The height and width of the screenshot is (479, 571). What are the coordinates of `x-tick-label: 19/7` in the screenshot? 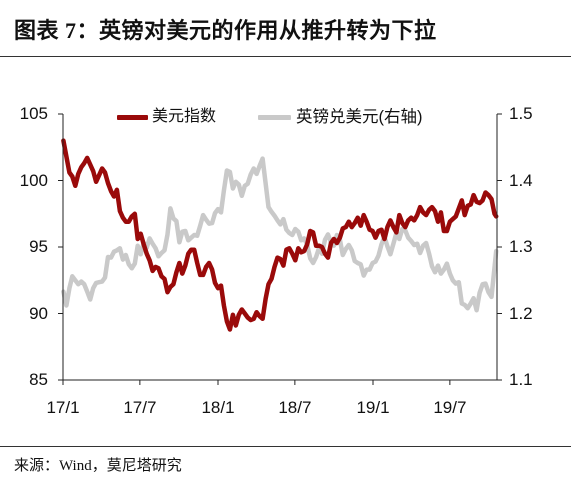 It's located at (450, 407).